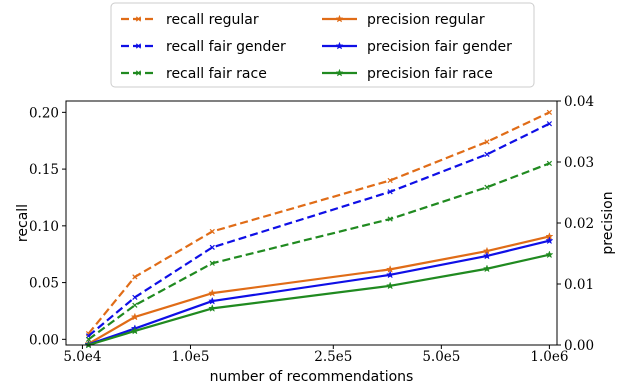 The width and height of the screenshot is (627, 388). I want to click on x-tick-label: 5.0e5, so click(441, 357).